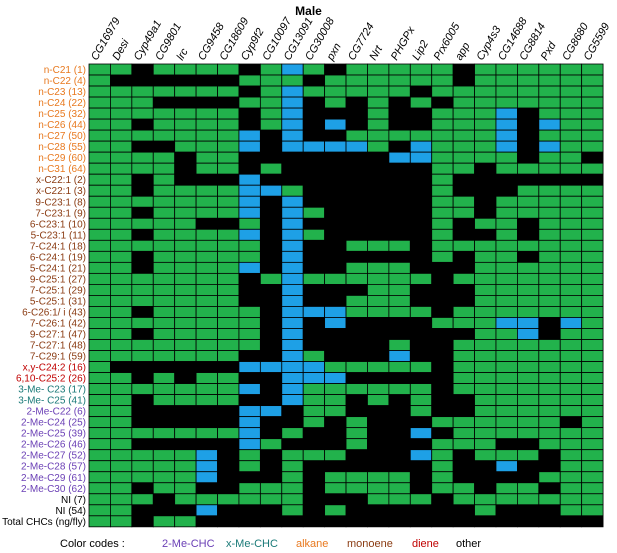  I want to click on row-label: 2-Me-C25 (39), so click(53, 434).